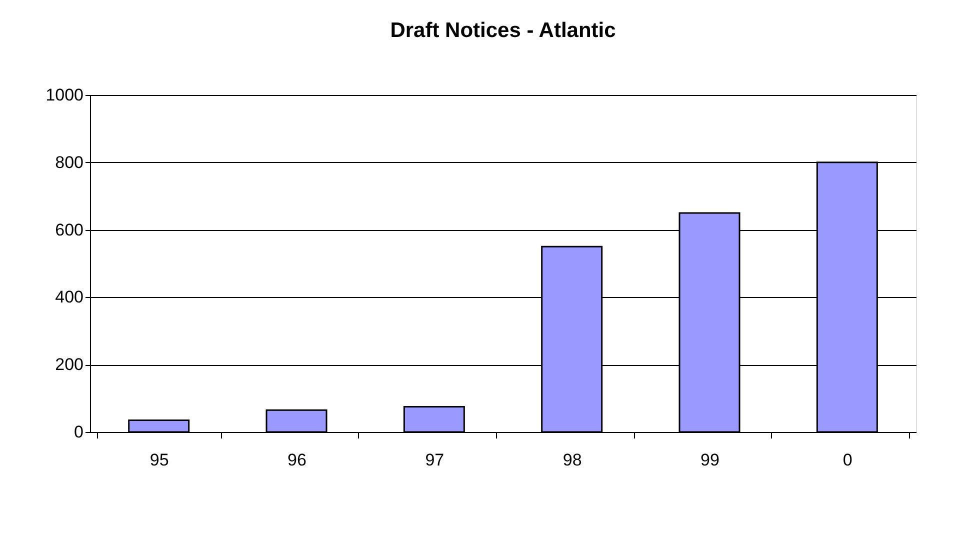 This screenshot has width=966, height=548. Describe the element at coordinates (297, 460) in the screenshot. I see `x-tick-label: 96` at that location.